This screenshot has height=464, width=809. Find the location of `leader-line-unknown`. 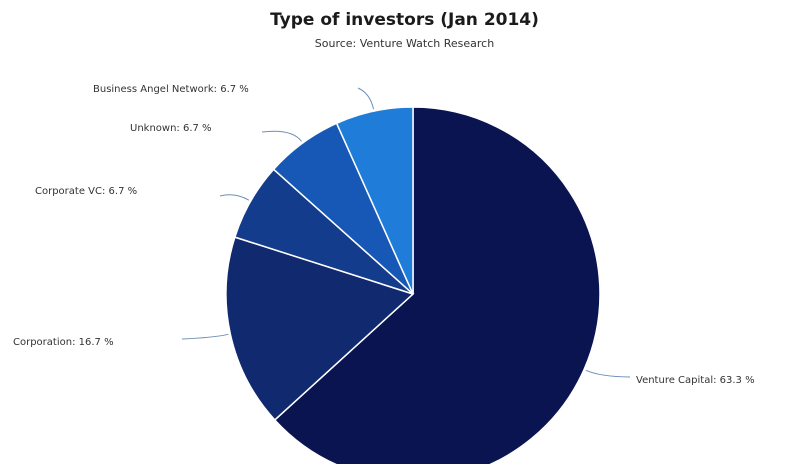

leader-line-unknown is located at coordinates (281, 136).